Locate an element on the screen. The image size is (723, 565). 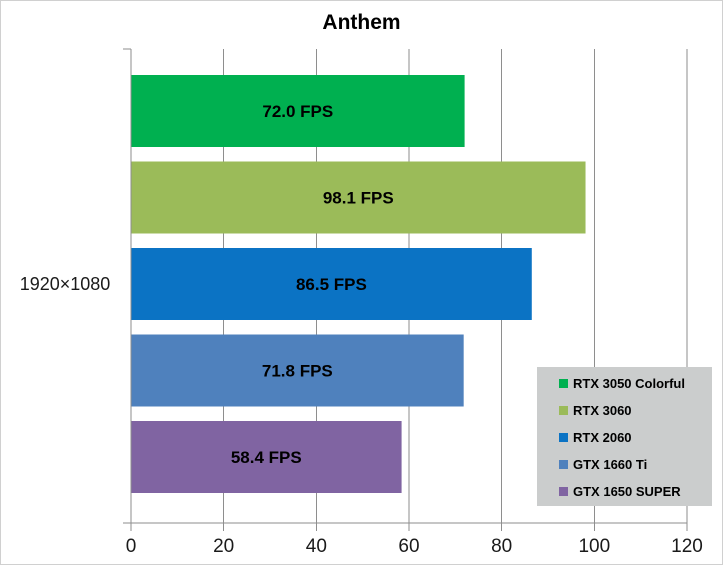
x-axis-tick-label-60: 60 is located at coordinates (408, 546).